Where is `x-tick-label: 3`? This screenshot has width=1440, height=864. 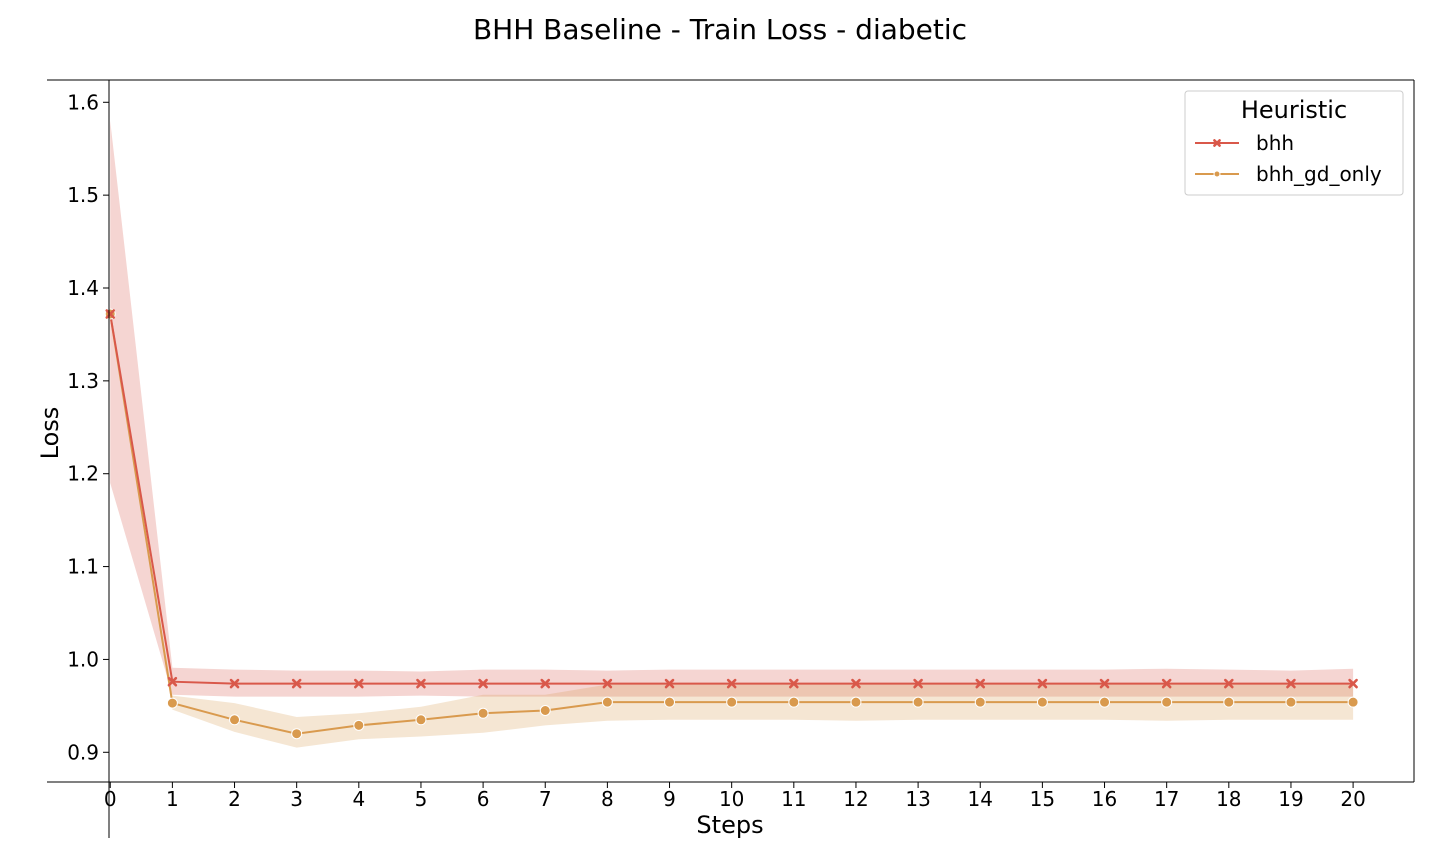 x-tick-label: 3 is located at coordinates (296, 799).